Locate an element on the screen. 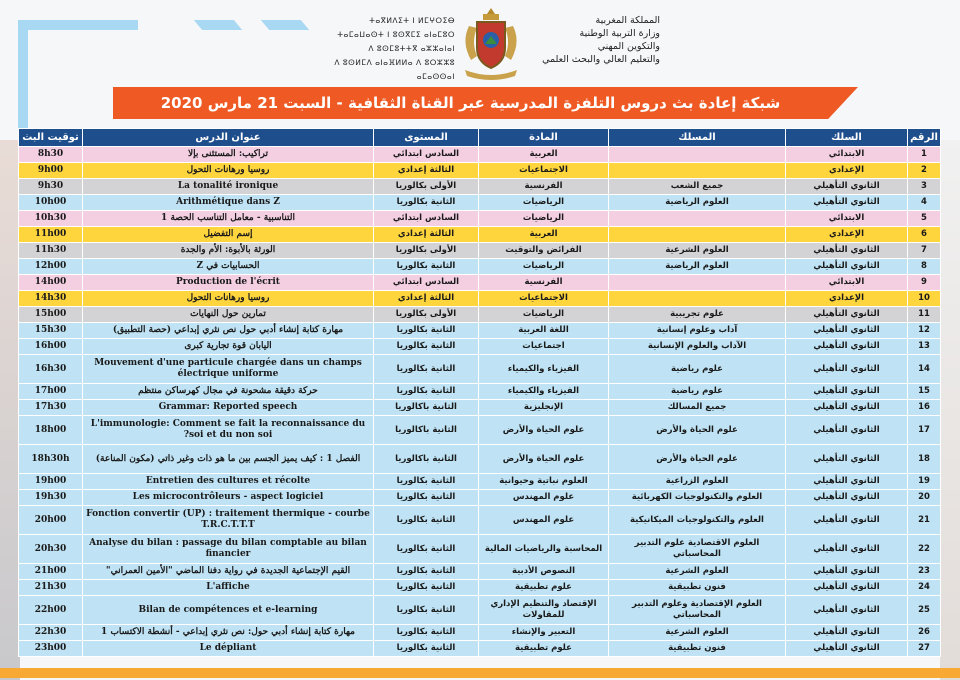  row-number: 13 is located at coordinates (924, 346).